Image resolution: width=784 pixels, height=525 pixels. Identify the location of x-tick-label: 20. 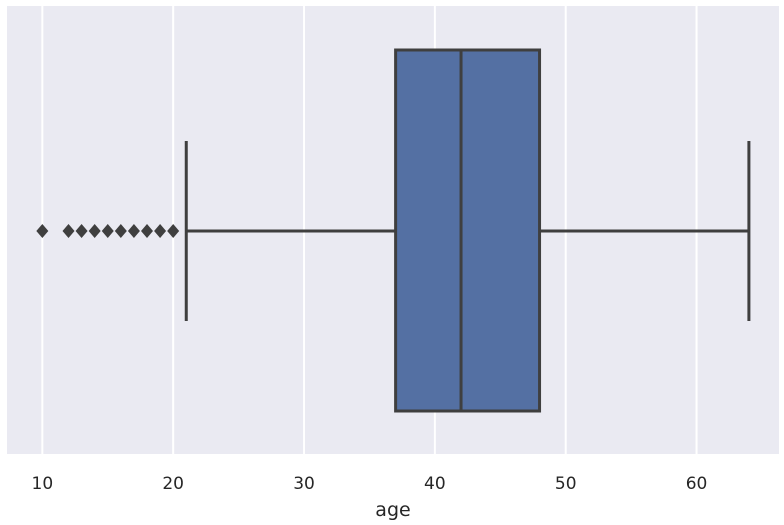
(173, 484).